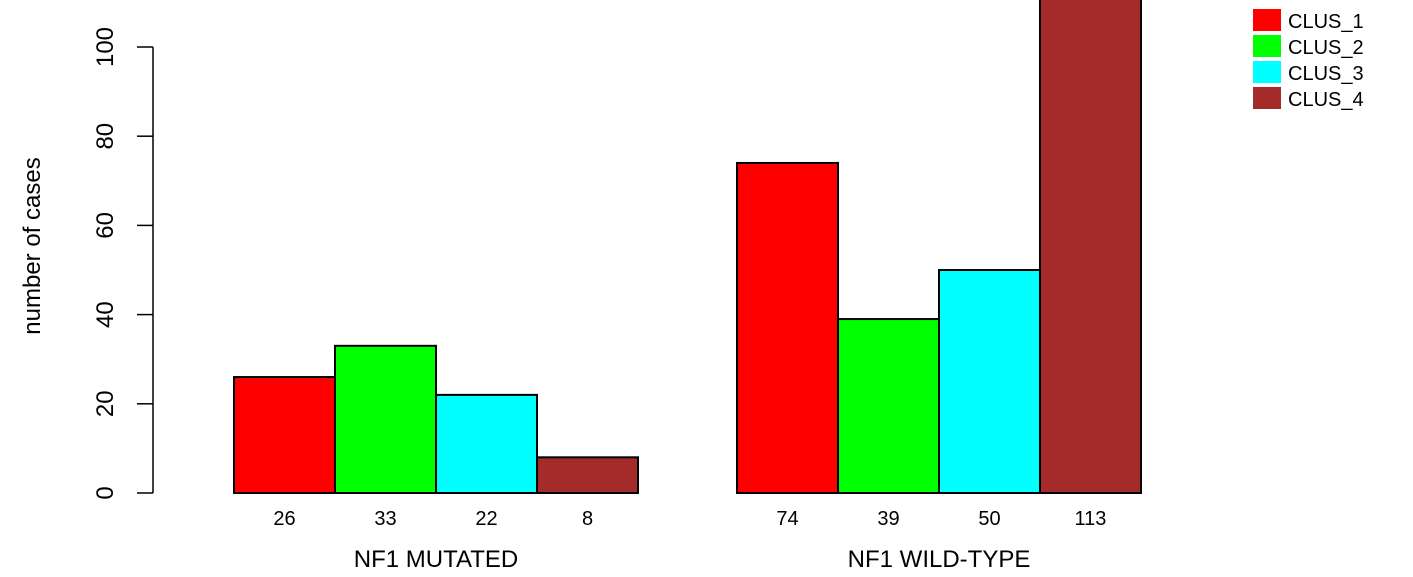  I want to click on bar-value-label: 22, so click(486, 519).